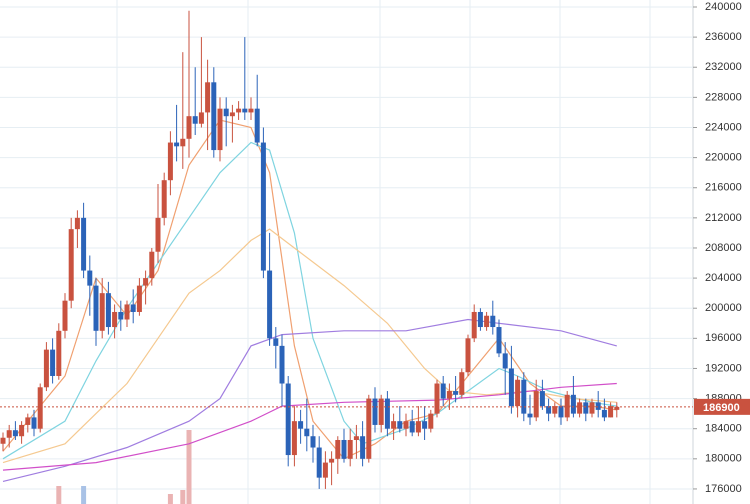 Image resolution: width=750 pixels, height=504 pixels. What do you see at coordinates (723, 218) in the screenshot?
I see `y-tick-label: 212000` at bounding box center [723, 218].